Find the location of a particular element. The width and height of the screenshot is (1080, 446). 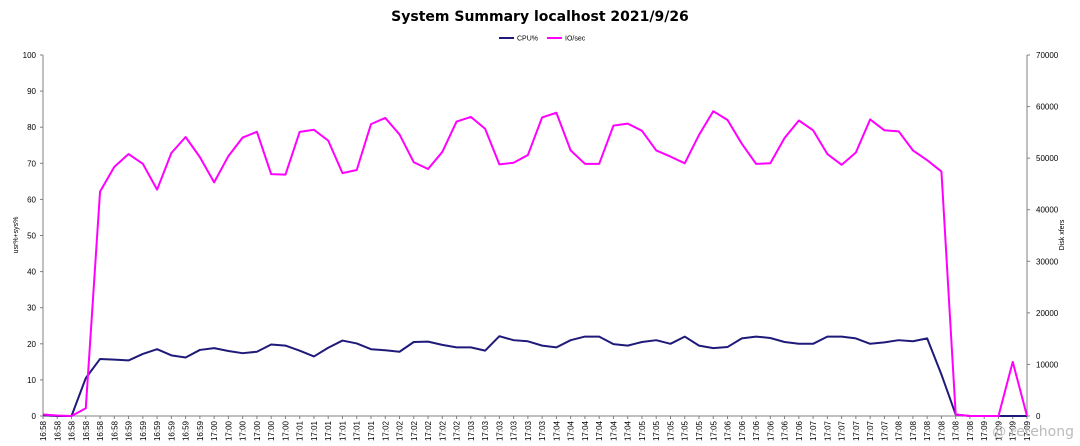

y-tick-label-left: 100 is located at coordinates (30, 55).